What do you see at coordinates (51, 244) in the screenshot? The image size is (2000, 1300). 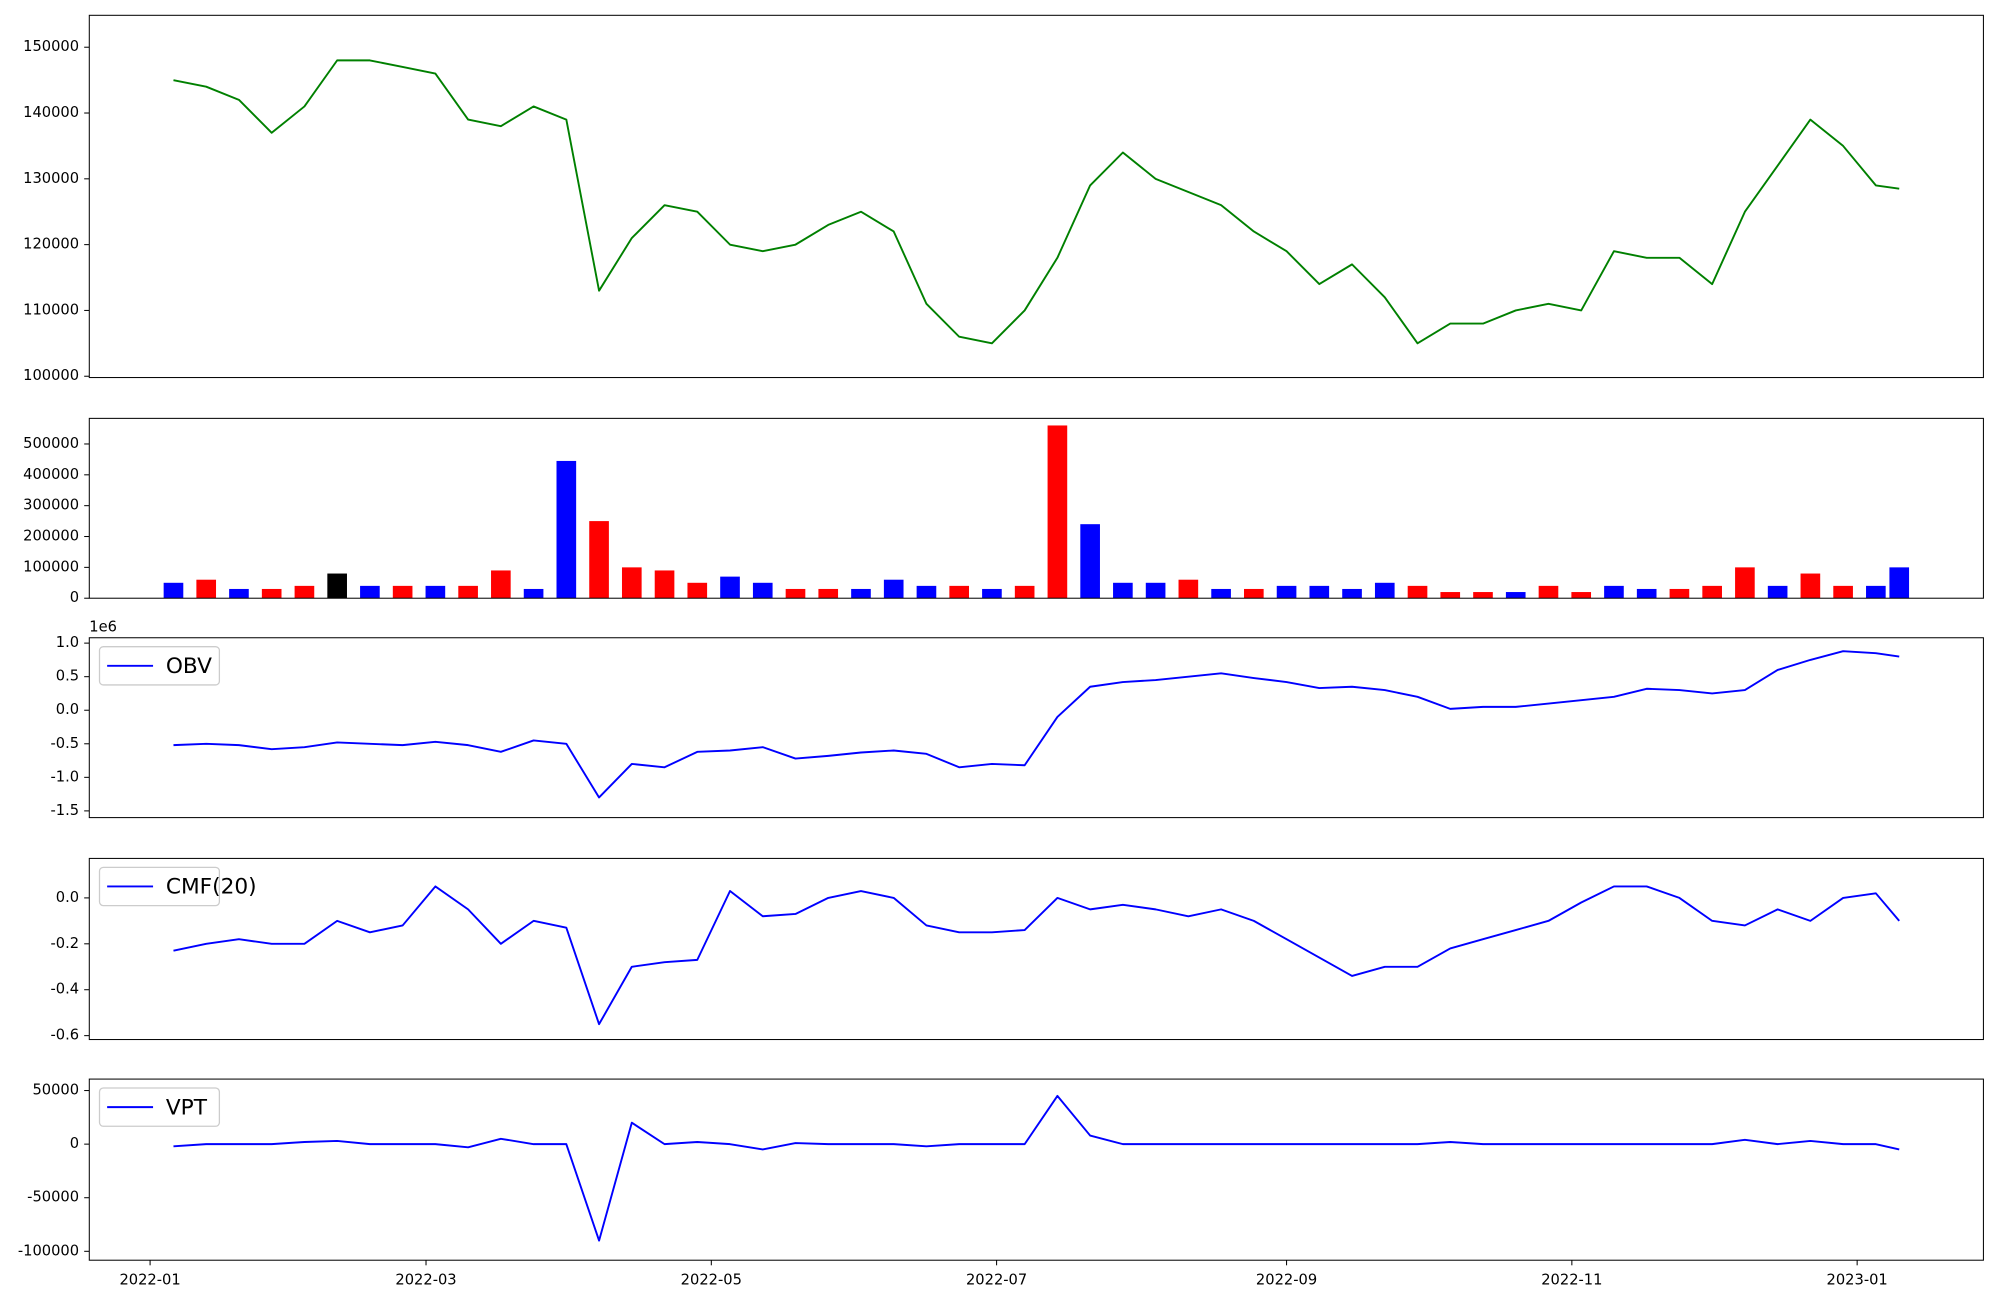 I see `y-tick-label: 120000` at bounding box center [51, 244].